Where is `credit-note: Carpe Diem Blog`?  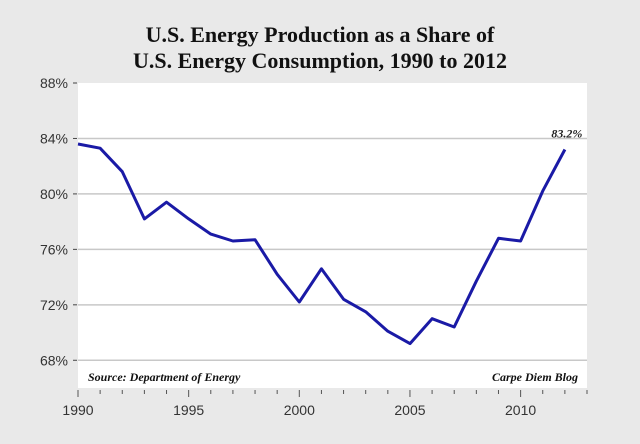 credit-note: Carpe Diem Blog is located at coordinates (535, 377).